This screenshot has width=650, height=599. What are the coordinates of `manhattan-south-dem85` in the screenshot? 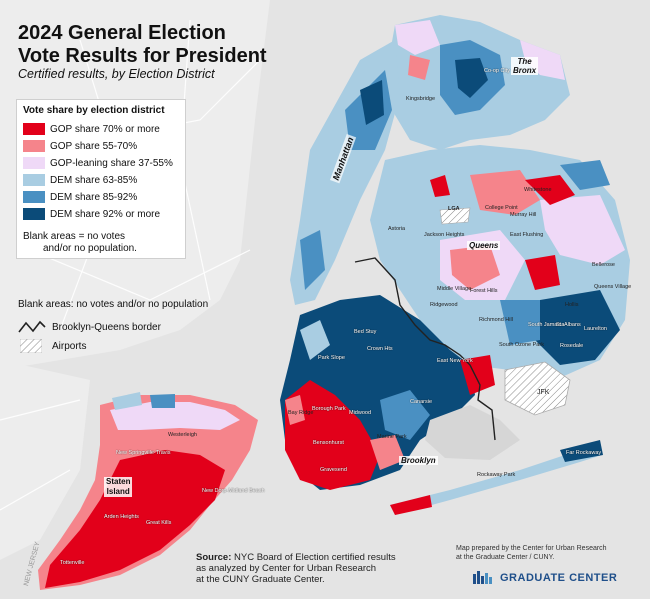 It's located at (312, 260).